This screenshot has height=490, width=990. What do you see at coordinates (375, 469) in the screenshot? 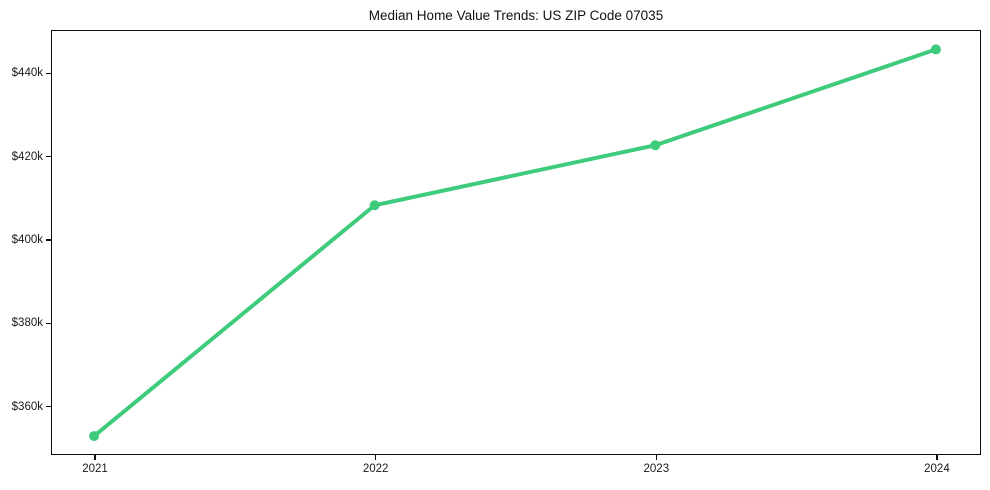
I see `x-tick-label: 2022` at bounding box center [375, 469].